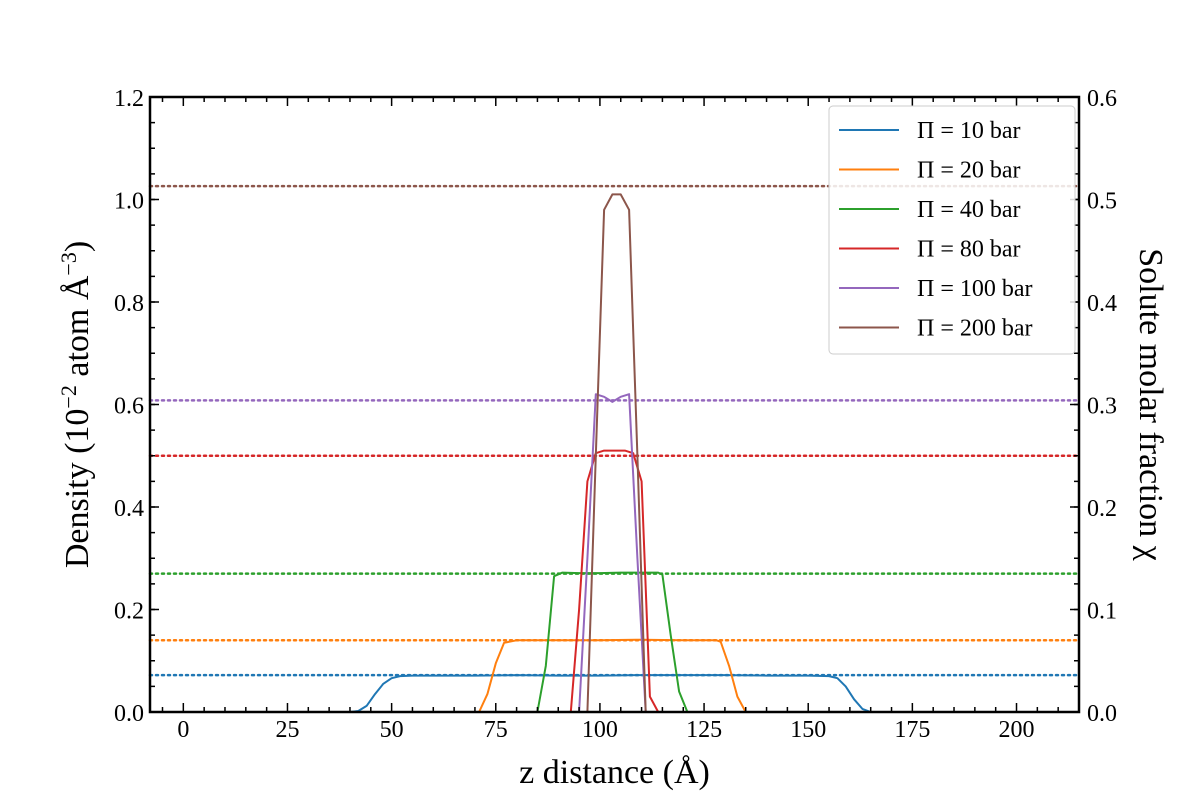 This screenshot has height=800, width=1200. What do you see at coordinates (1150, 404) in the screenshot?
I see `y2-axis-label: Solute molar fraction χ` at bounding box center [1150, 404].